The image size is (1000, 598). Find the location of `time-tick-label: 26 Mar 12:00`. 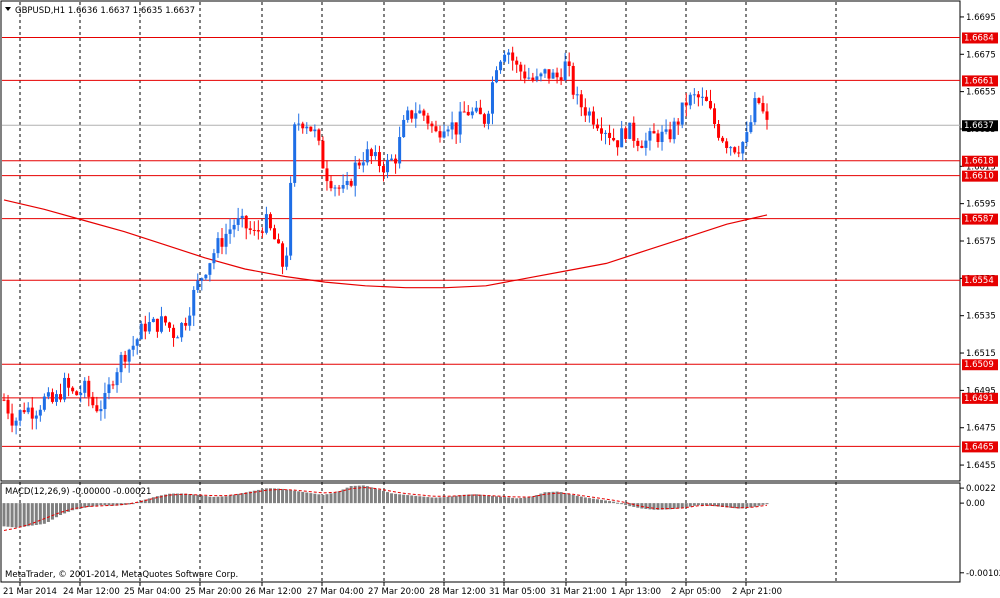

time-tick-label: 26 Mar 12:00 is located at coordinates (273, 592).